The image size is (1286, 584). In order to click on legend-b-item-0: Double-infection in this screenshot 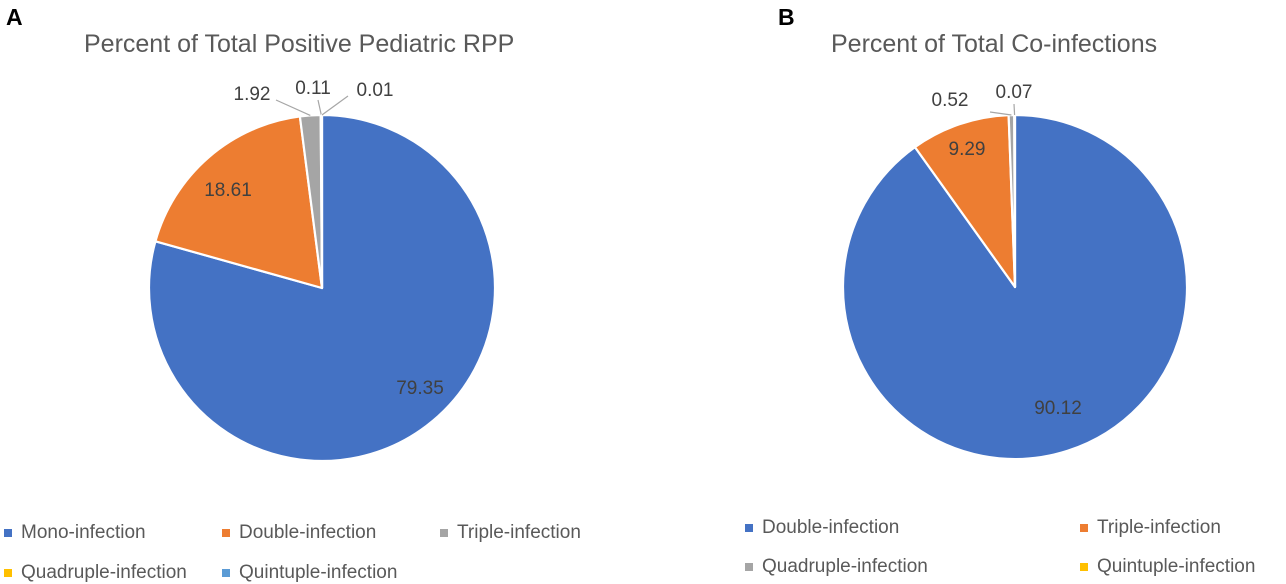, I will do `click(822, 528)`.